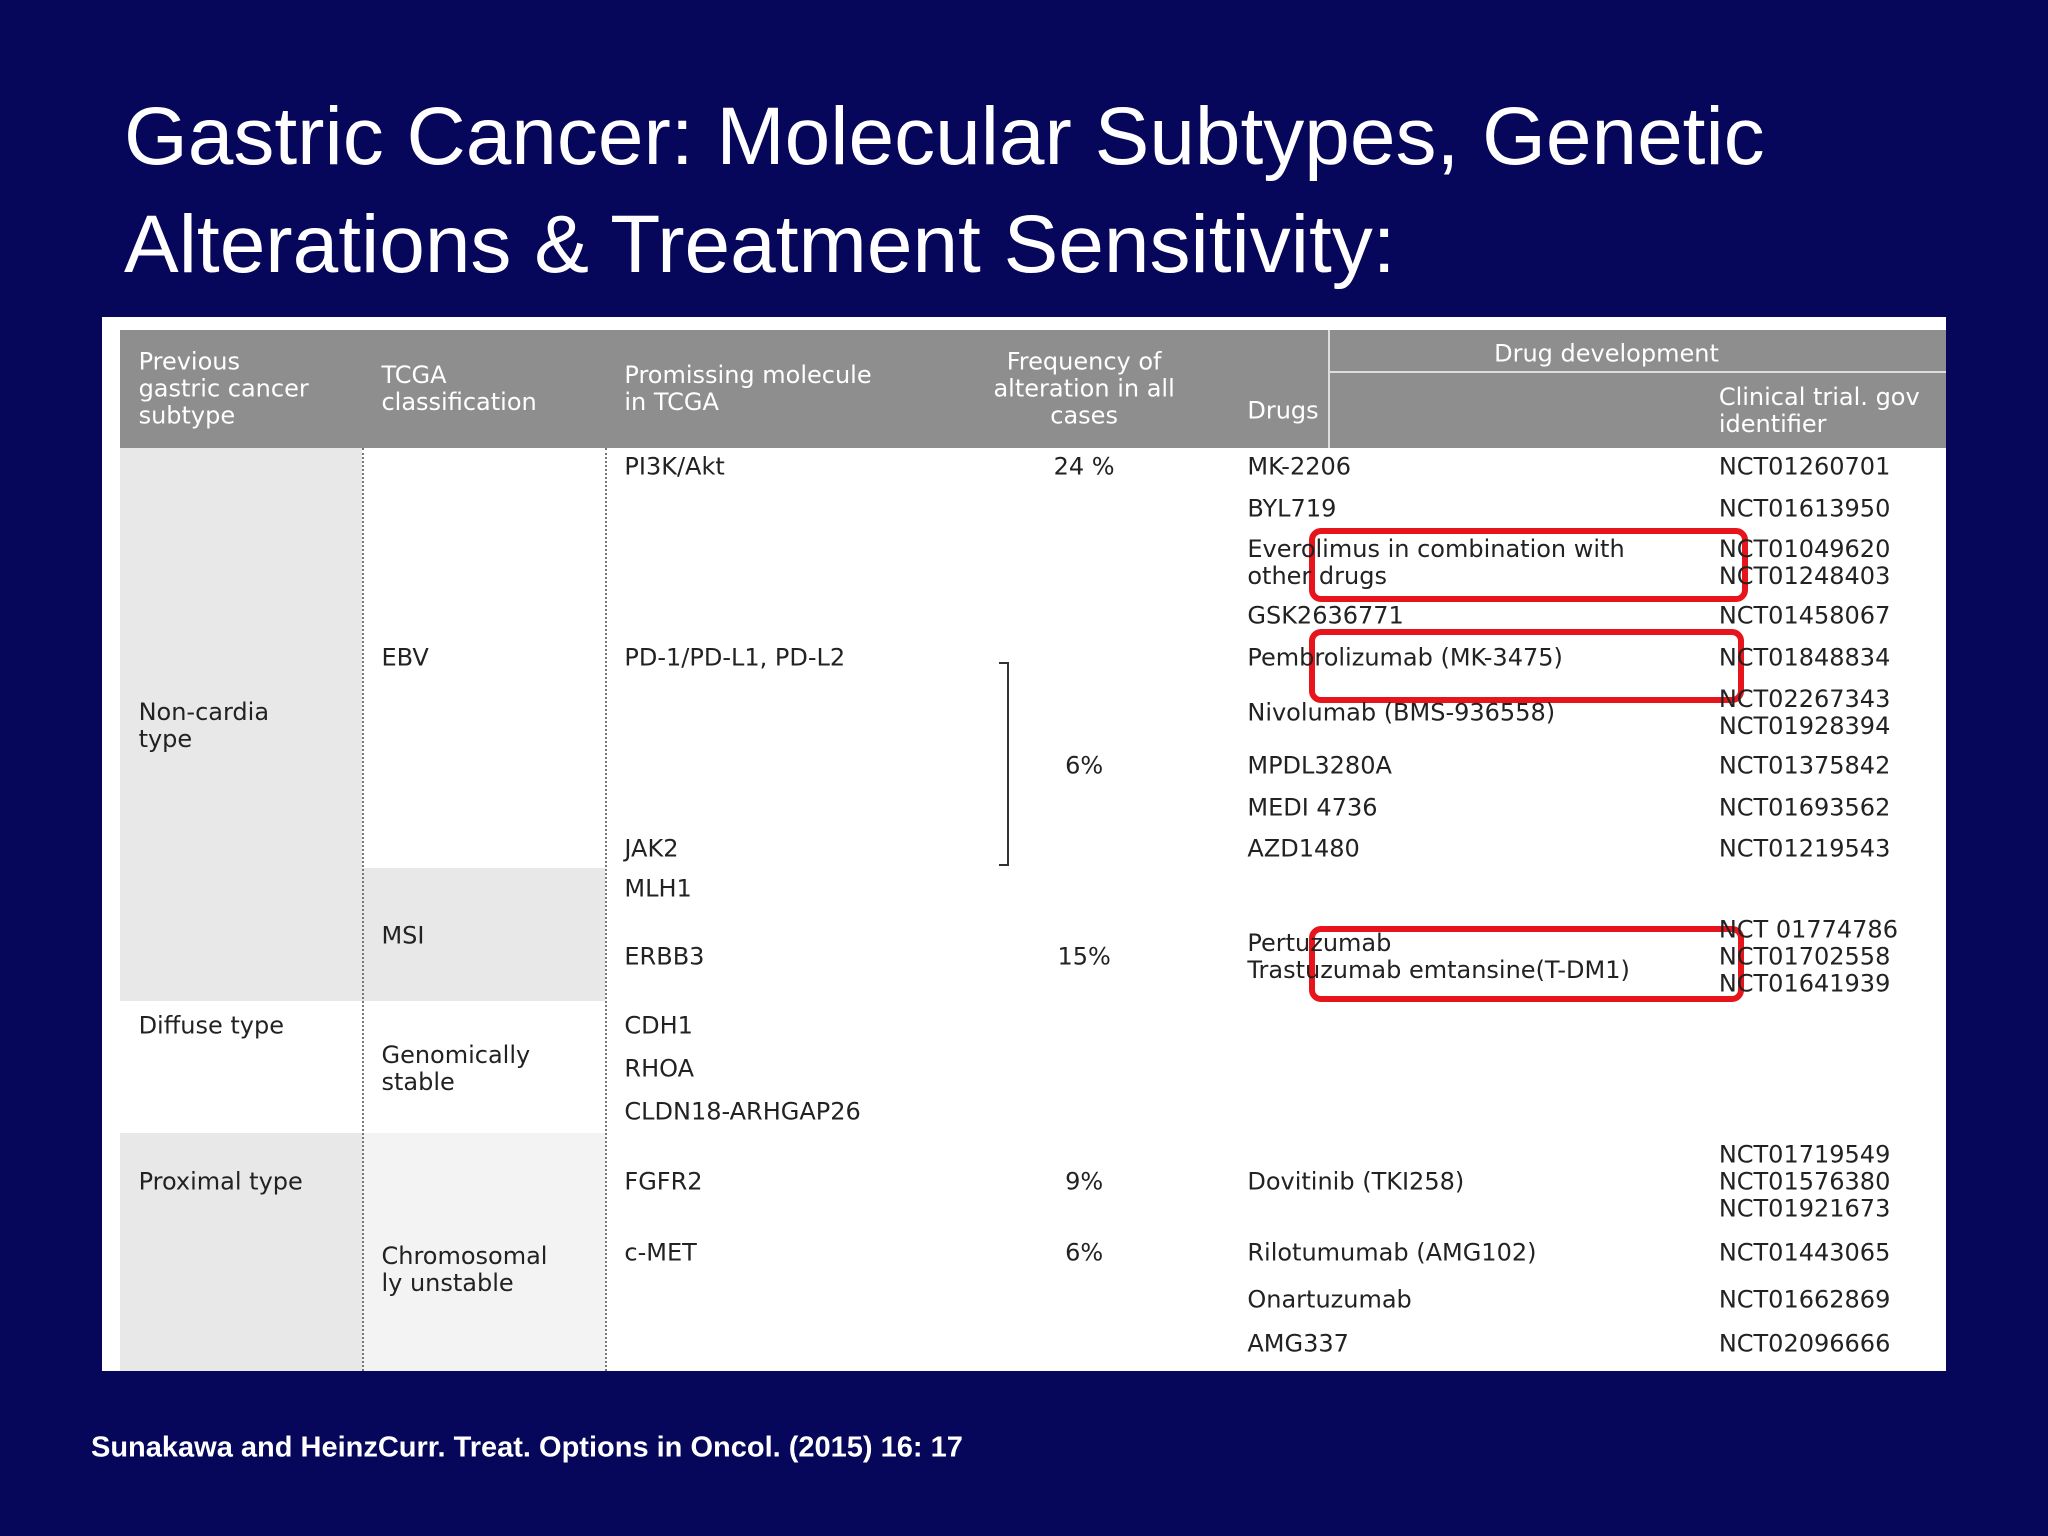  Describe the element at coordinates (1299, 466) in the screenshot. I see `drug: MK-2206` at that location.